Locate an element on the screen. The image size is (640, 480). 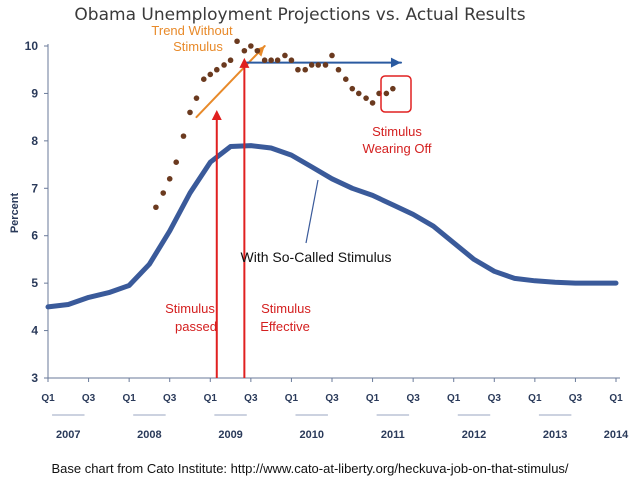
y-tick-label: 6 is located at coordinates (34, 236).